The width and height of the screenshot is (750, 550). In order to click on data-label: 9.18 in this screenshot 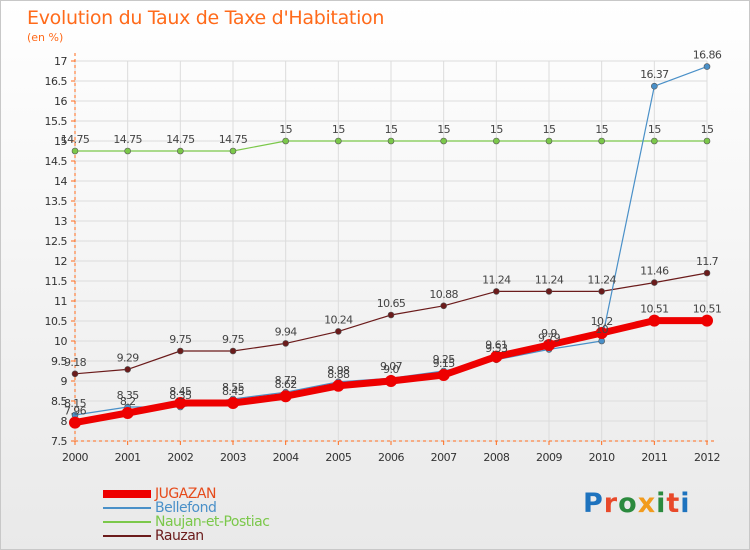, I will do `click(75, 362)`.